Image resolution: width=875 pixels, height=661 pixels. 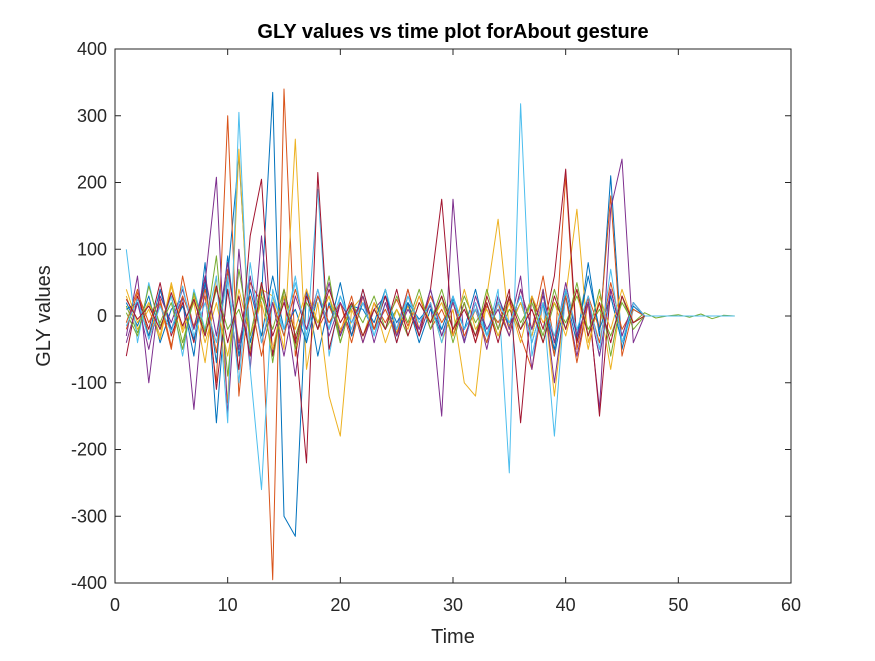 I want to click on x-tick-label: 20, so click(x=340, y=605).